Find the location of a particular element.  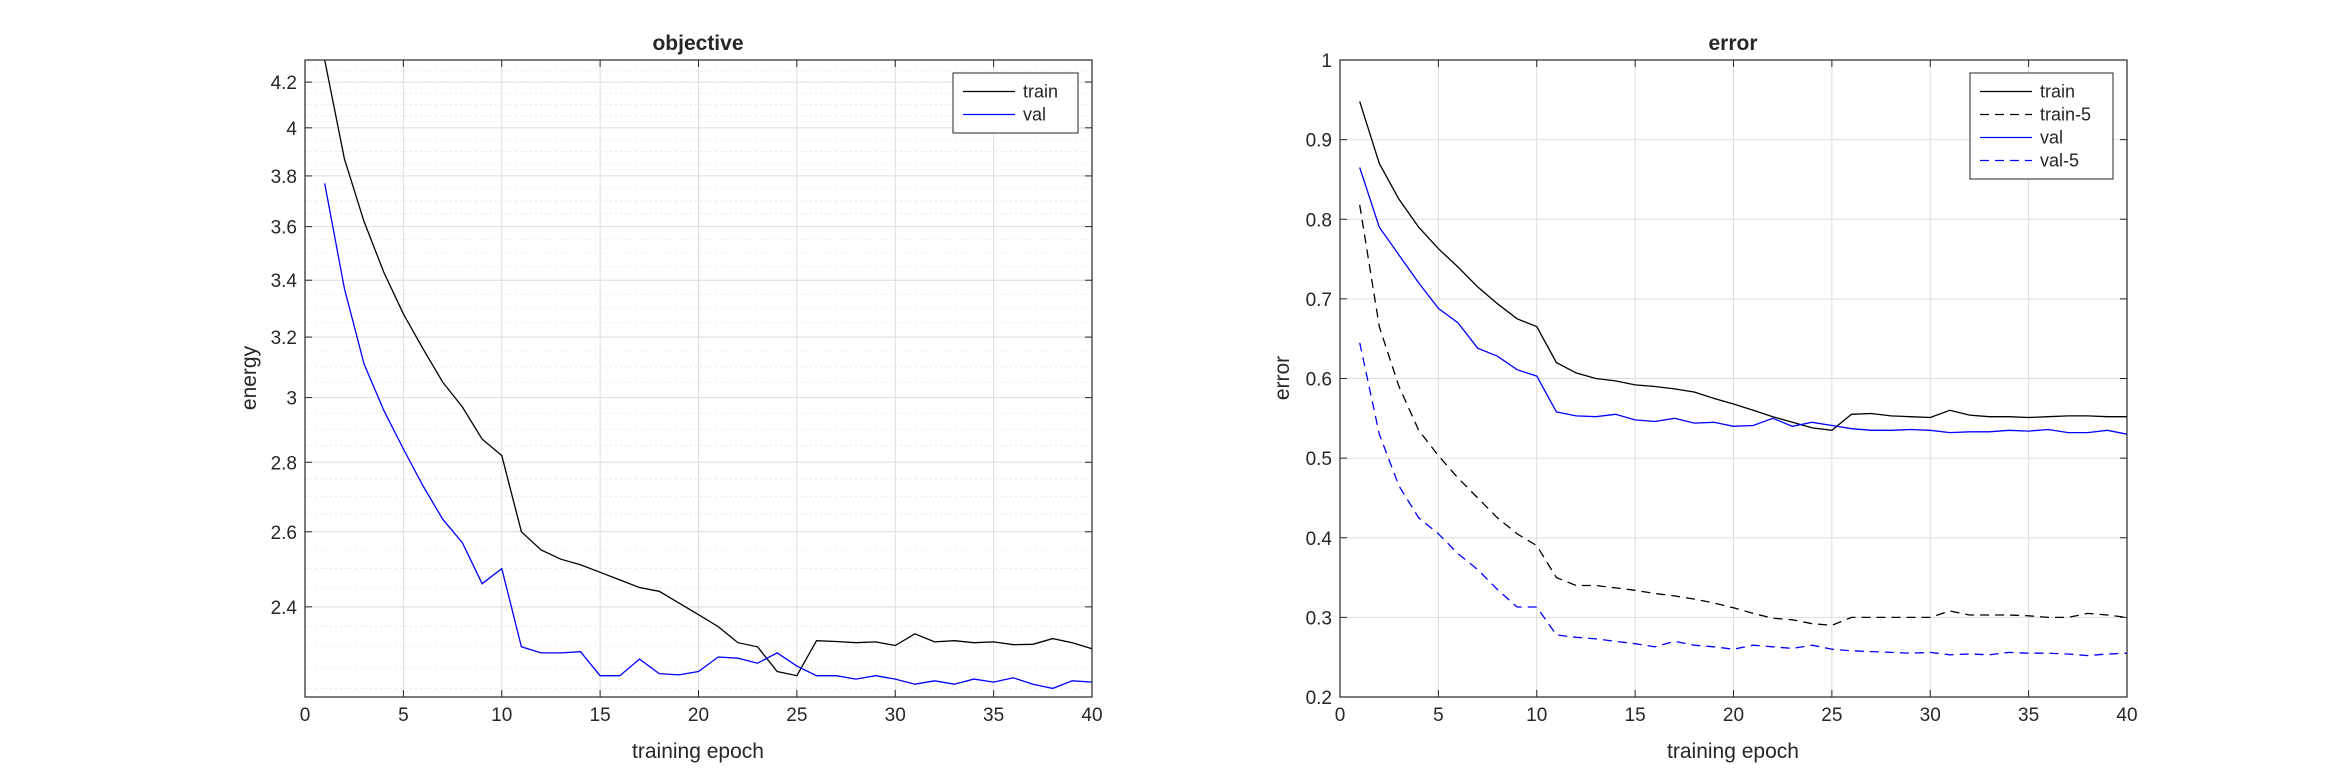

y-tick-label: 3.4 is located at coordinates (284, 281).